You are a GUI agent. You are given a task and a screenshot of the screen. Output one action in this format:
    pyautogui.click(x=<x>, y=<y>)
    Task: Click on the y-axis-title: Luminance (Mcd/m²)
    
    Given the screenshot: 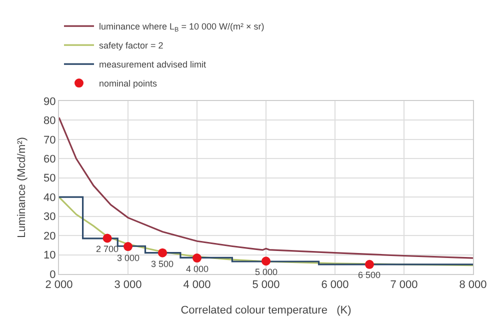 What is the action you would take?
    pyautogui.click(x=22, y=187)
    